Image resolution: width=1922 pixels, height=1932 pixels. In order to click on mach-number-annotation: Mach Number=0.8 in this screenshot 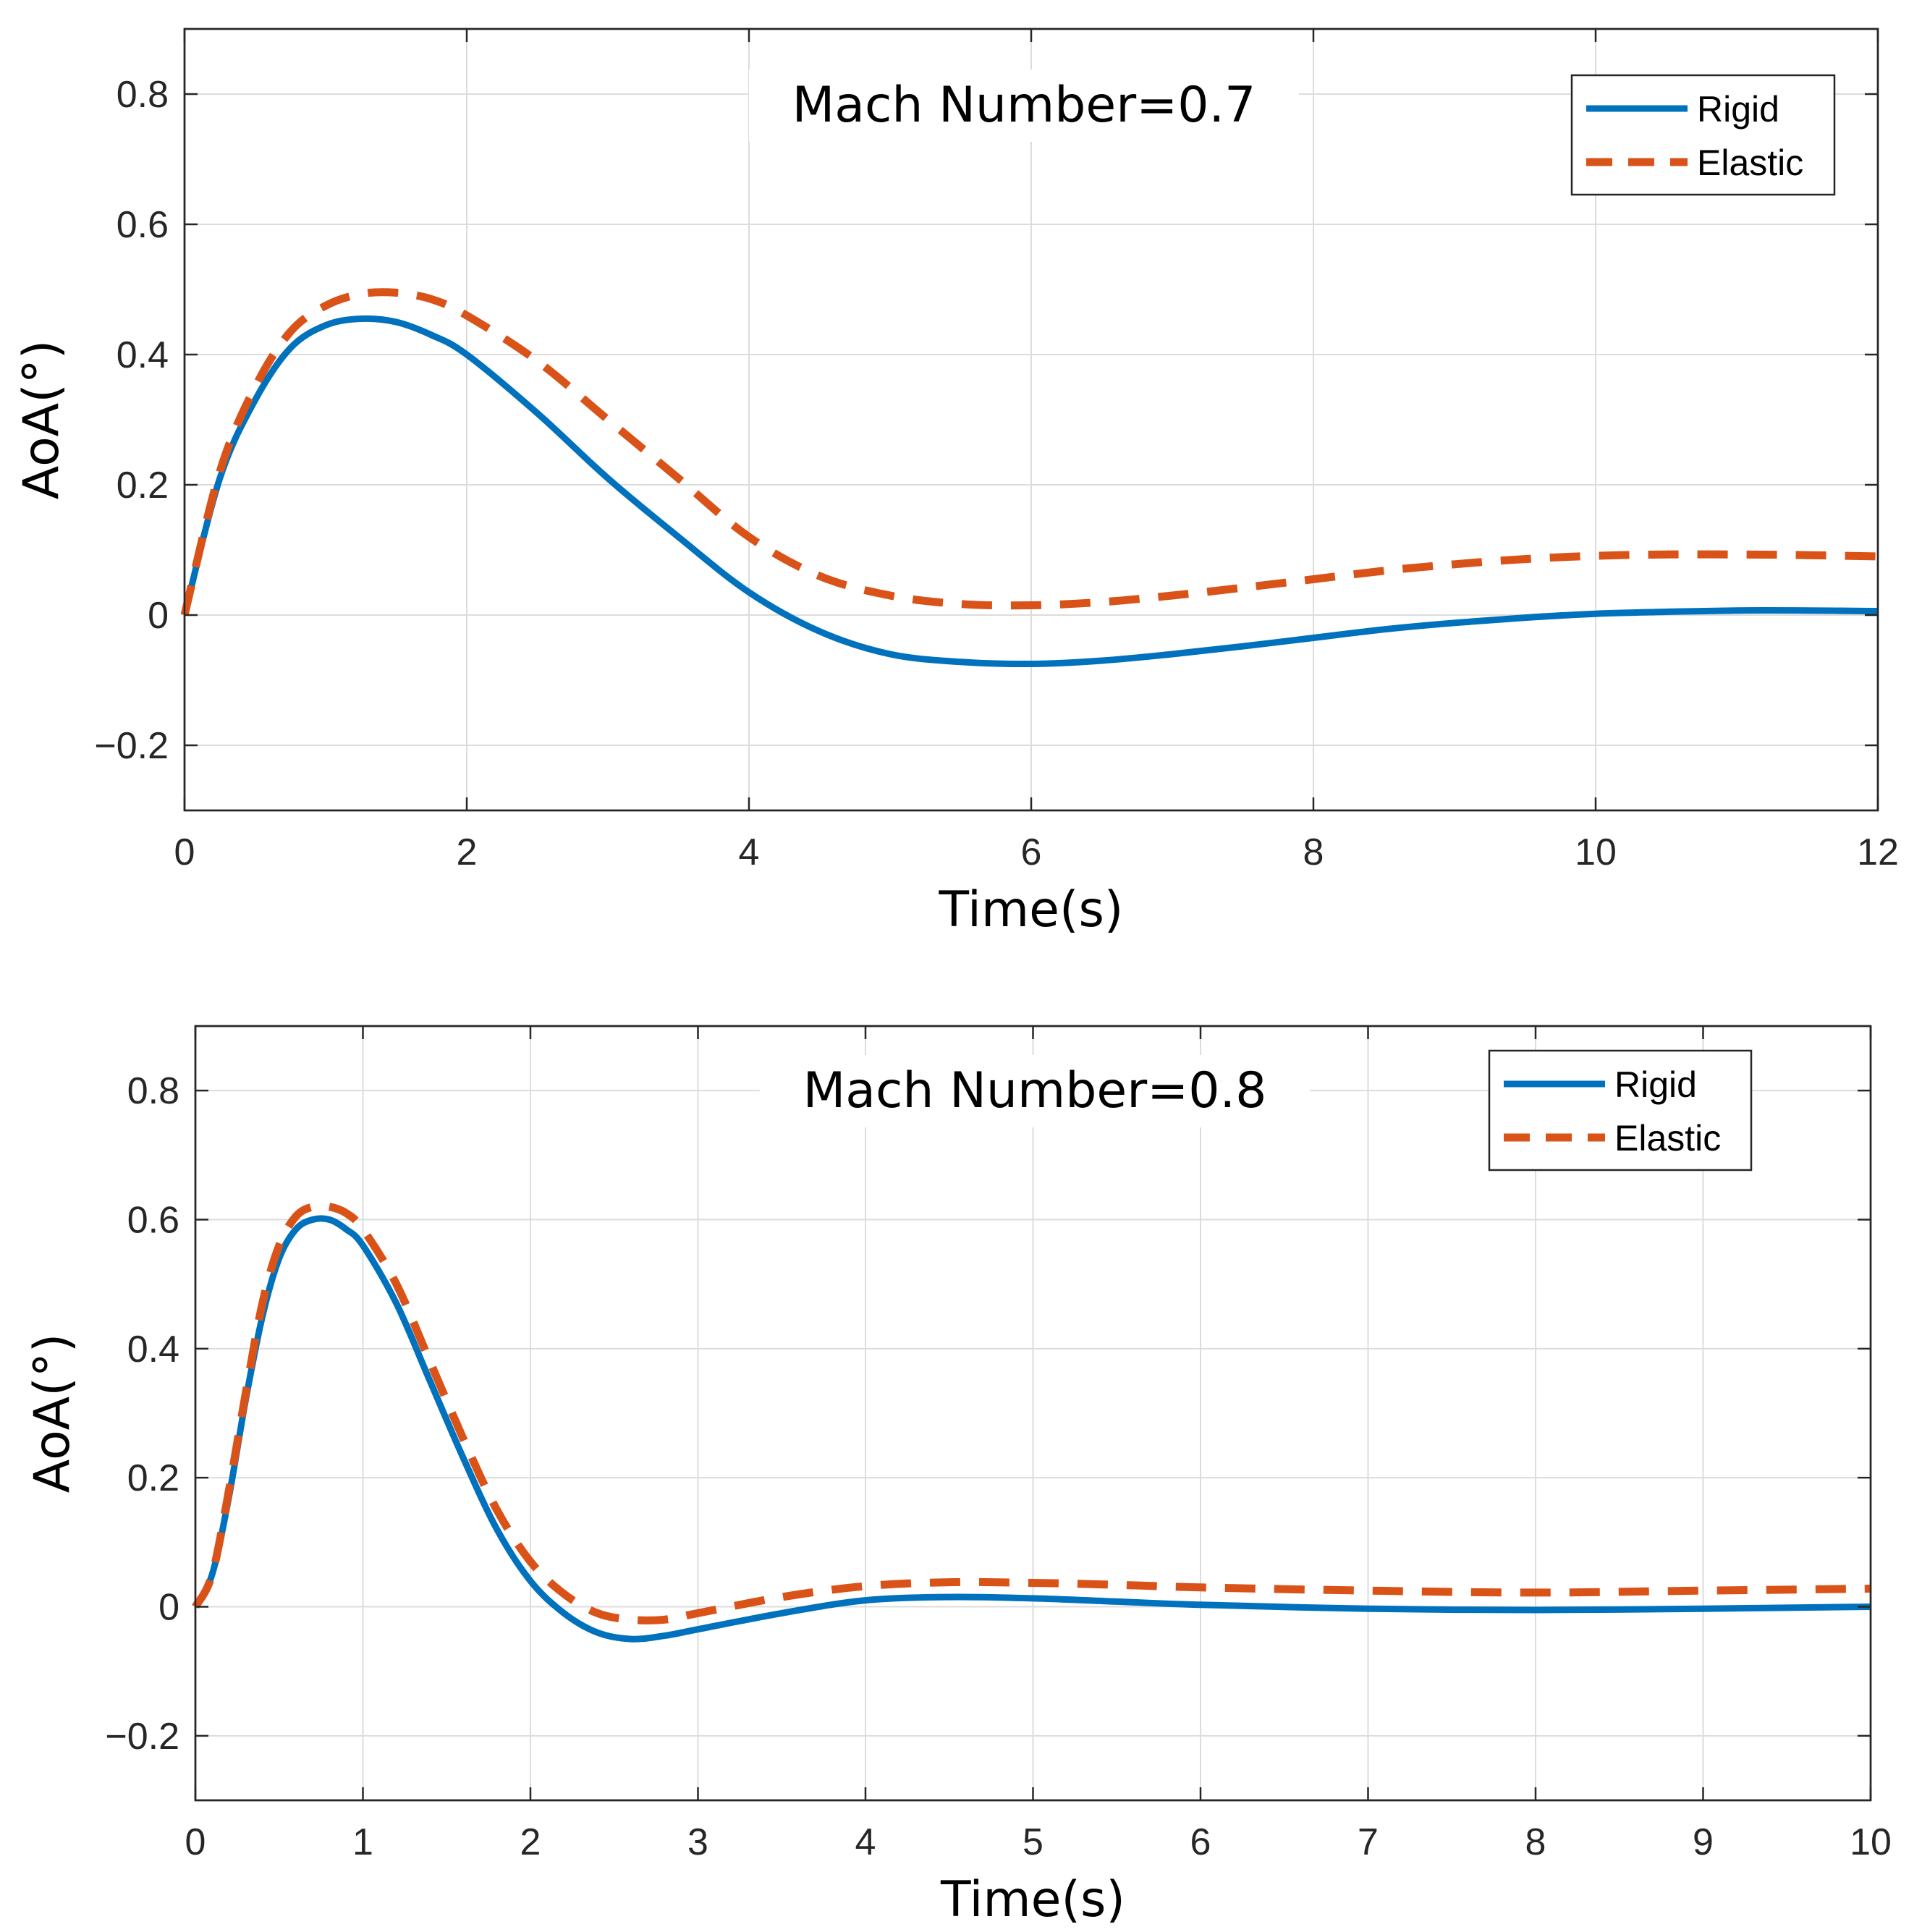, I will do `click(1035, 1090)`.